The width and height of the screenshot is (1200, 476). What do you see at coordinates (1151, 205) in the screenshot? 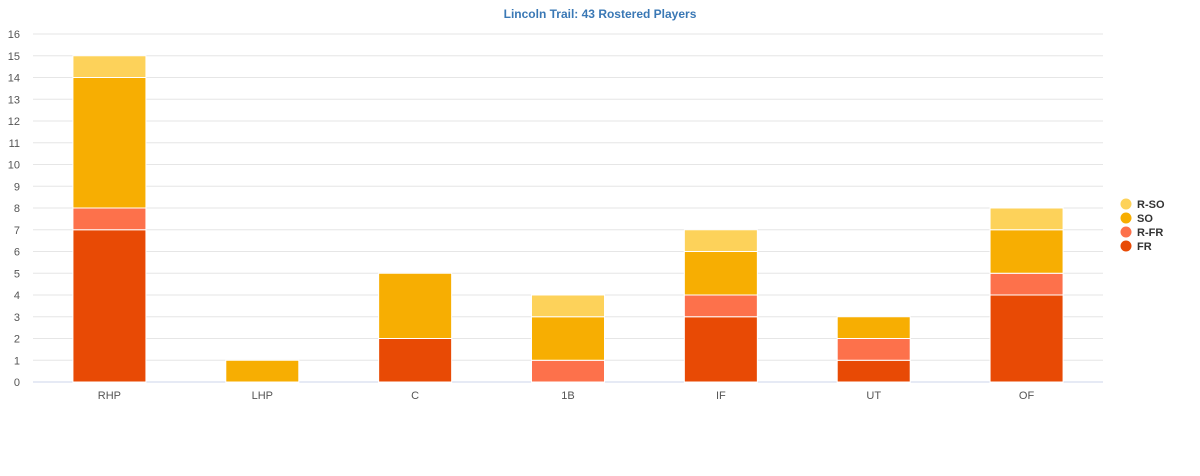
I see `legend-label: R-SO` at bounding box center [1151, 205].